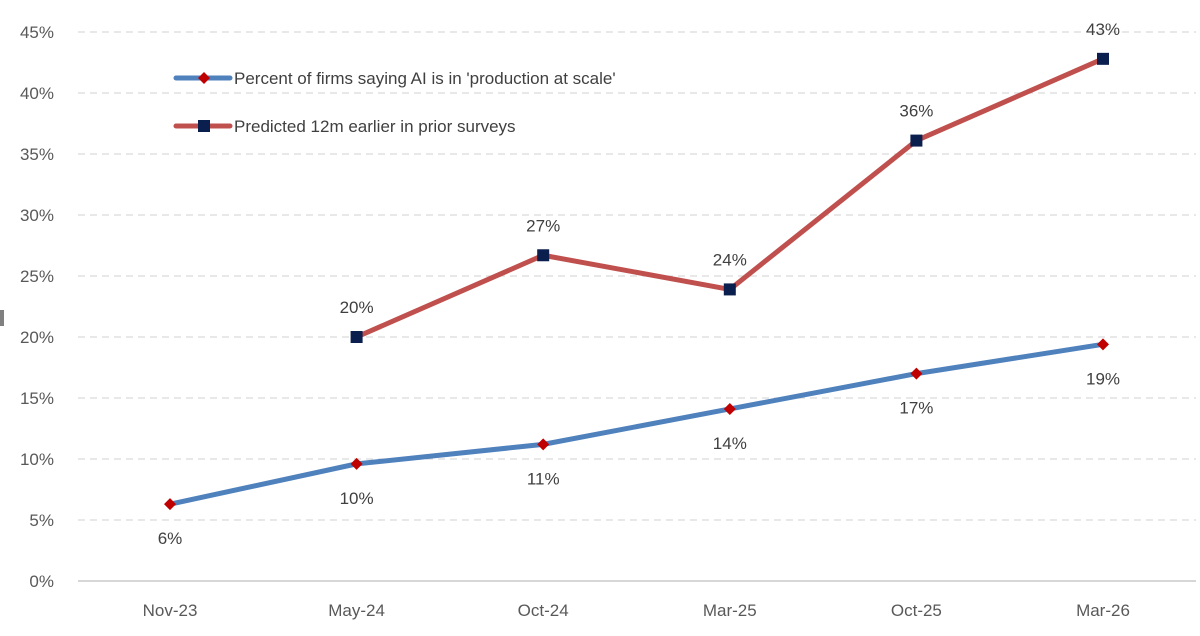 The height and width of the screenshot is (636, 1200). I want to click on series-2-data-label: 27%, so click(543, 225).